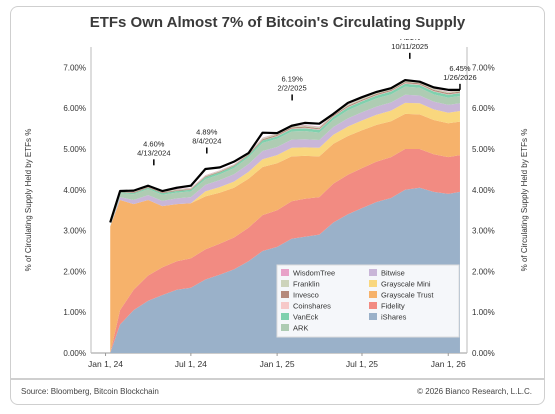 The height and width of the screenshot is (414, 555). I want to click on legend-label: WisdomTree, so click(314, 273).